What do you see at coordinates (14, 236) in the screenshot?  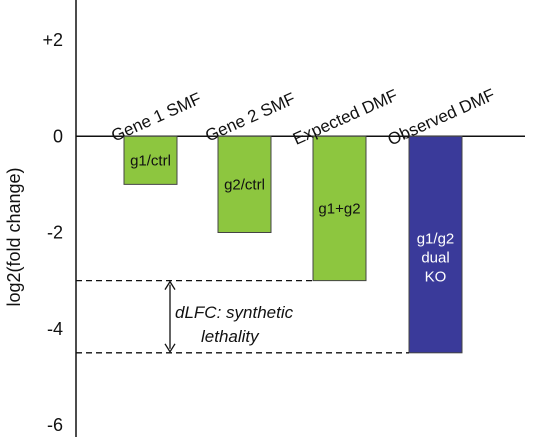 I see `y-axis-label: log2(fold change)` at bounding box center [14, 236].